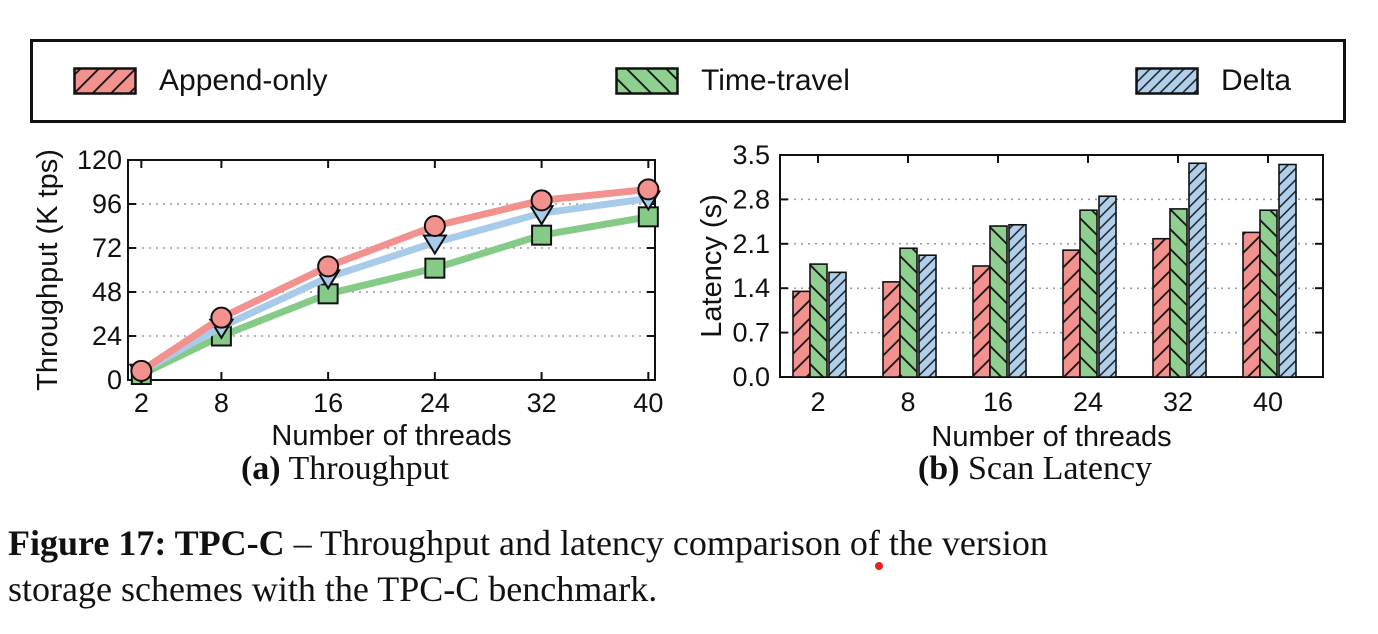  Describe the element at coordinates (107, 204) in the screenshot. I see `y-tick-label: 96` at that location.